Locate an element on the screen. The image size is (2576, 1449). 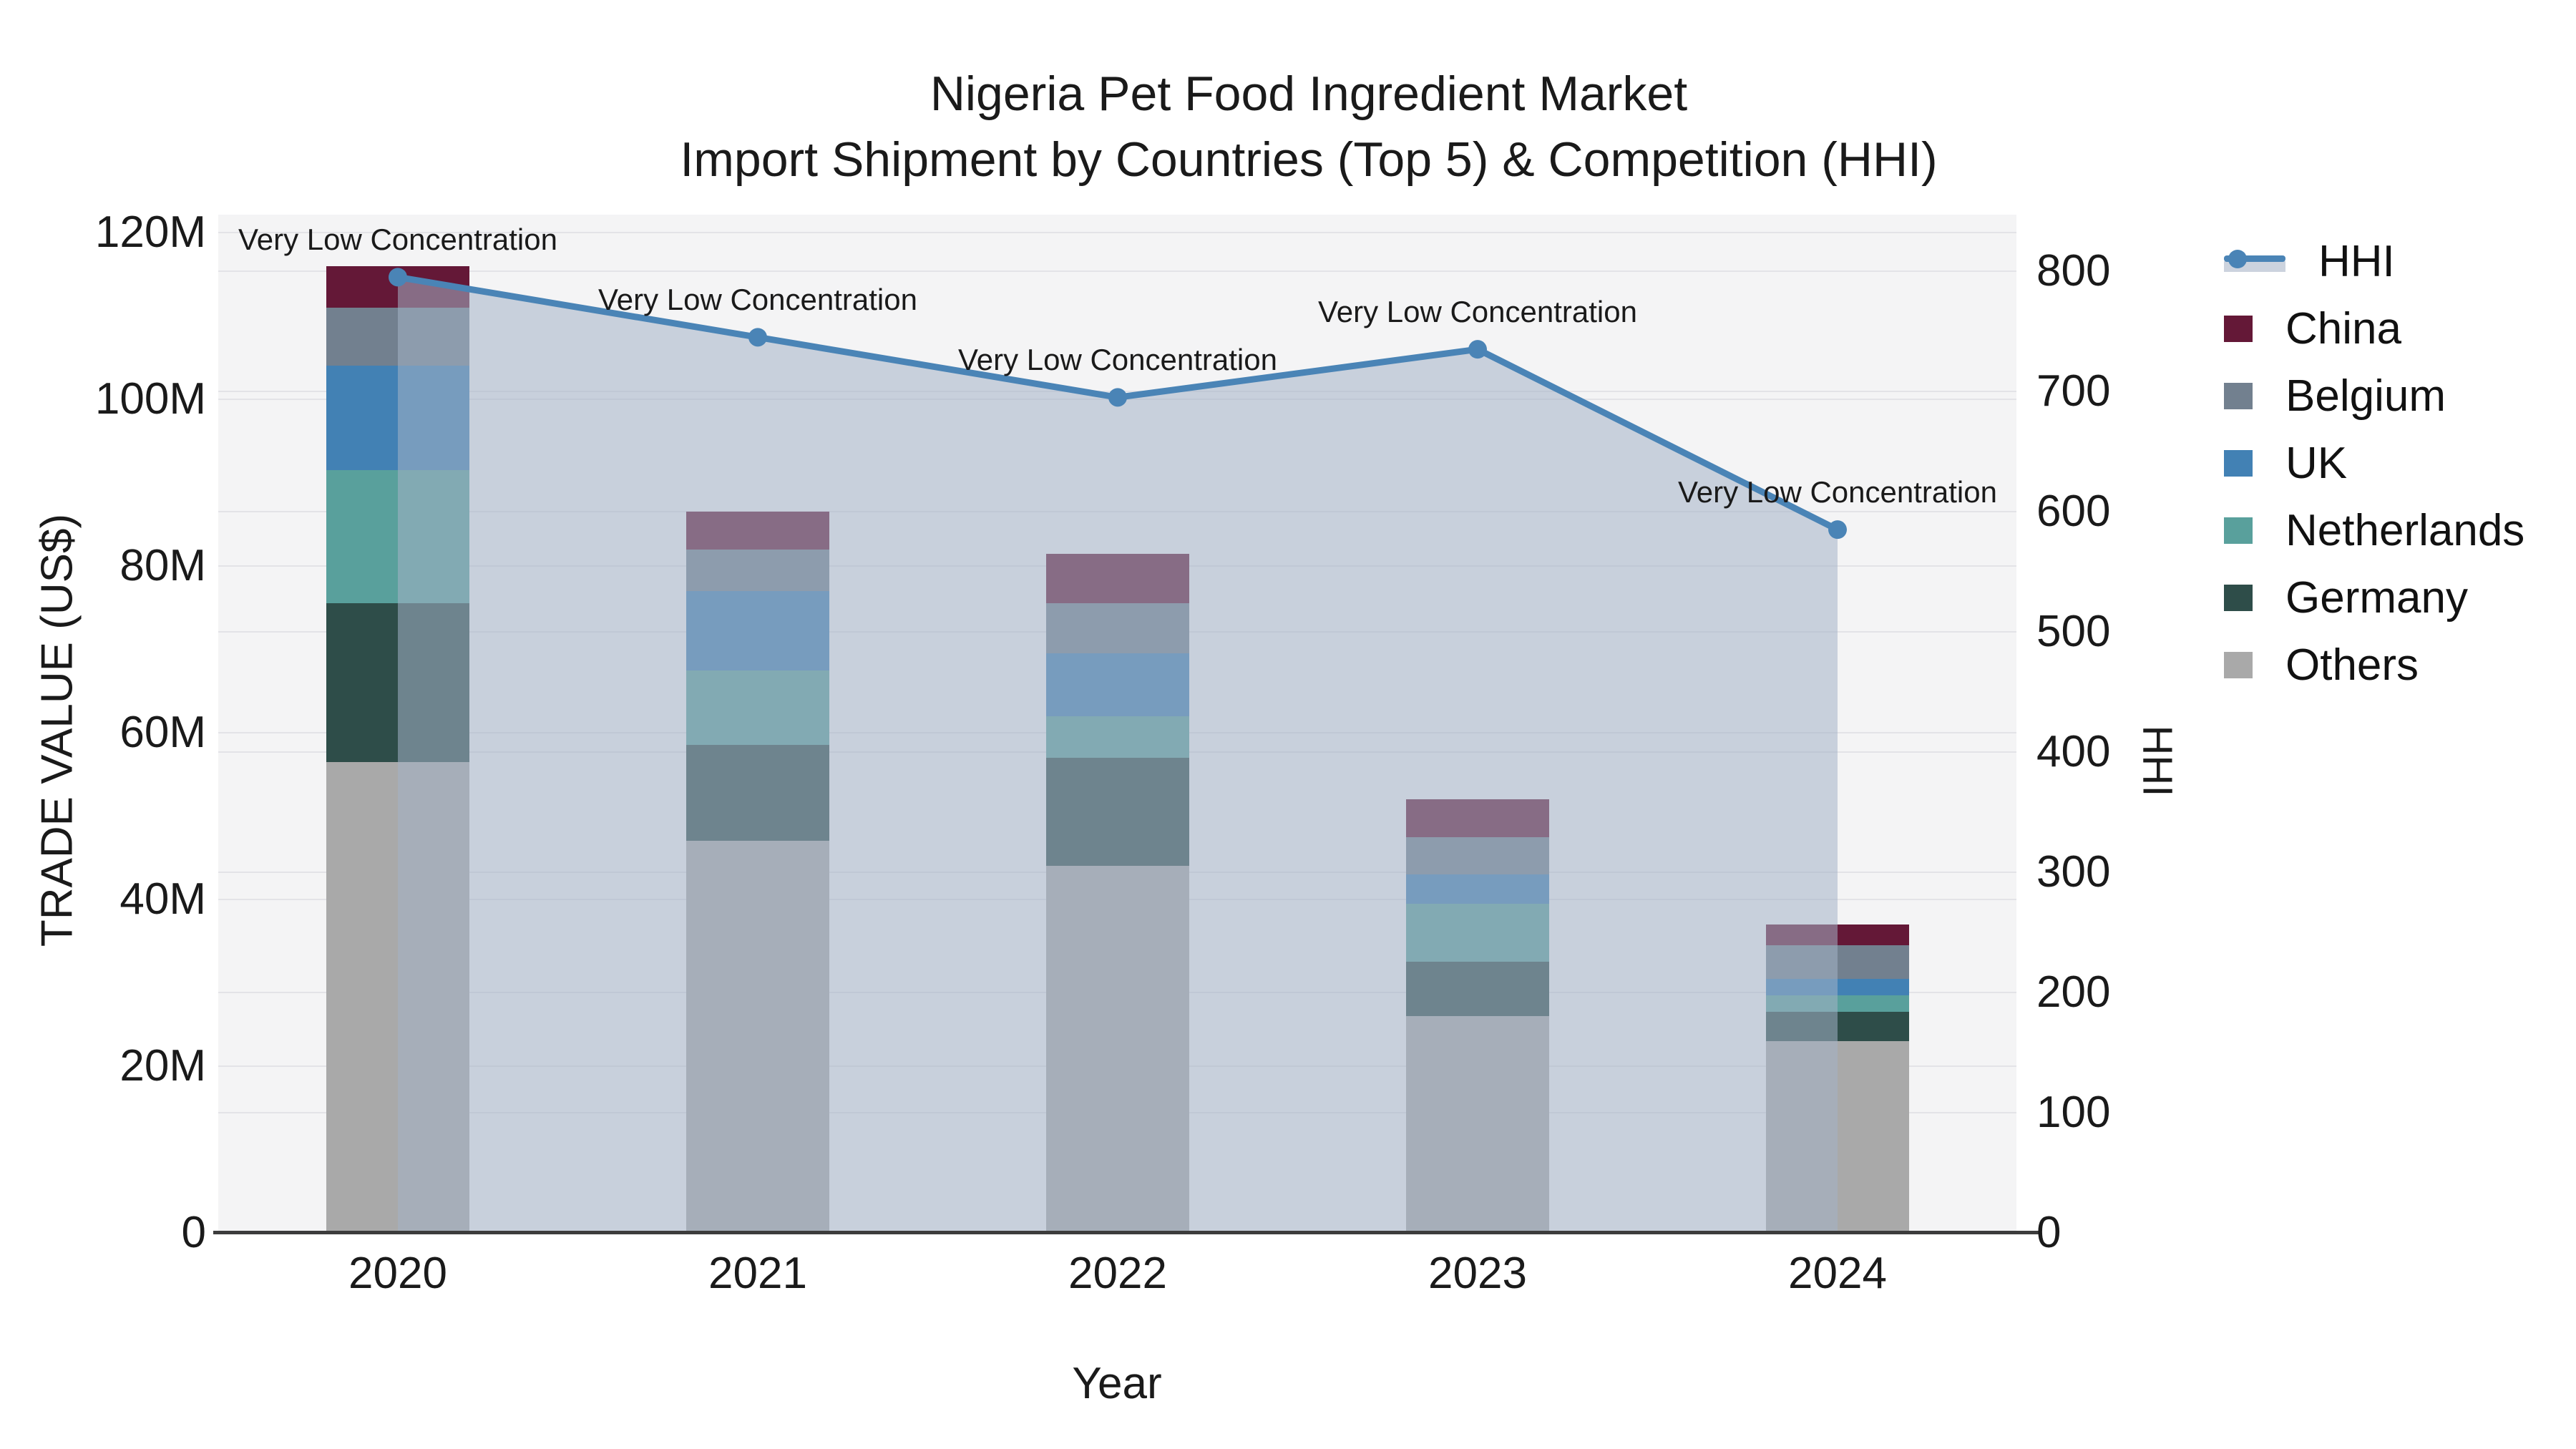
legend-item-uk: UK is located at coordinates (2285, 463).